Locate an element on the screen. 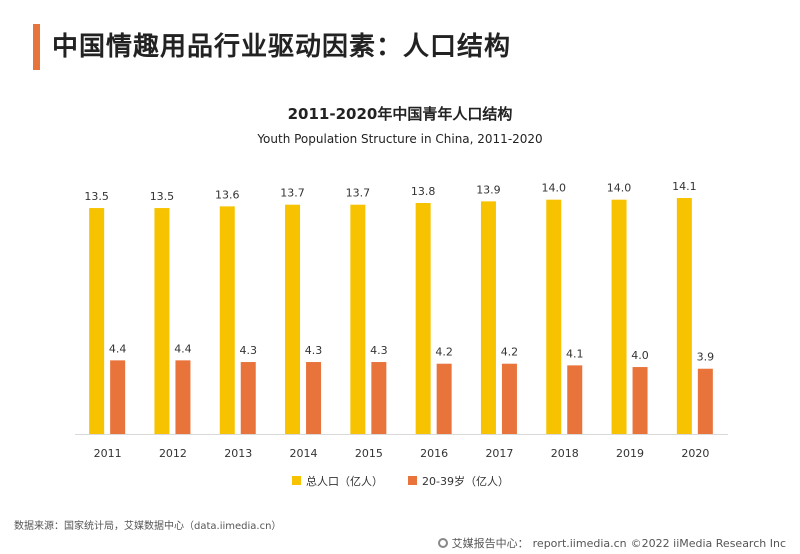 This screenshot has height=554, width=800. data-label-total-2012: 13.5 is located at coordinates (162, 196).